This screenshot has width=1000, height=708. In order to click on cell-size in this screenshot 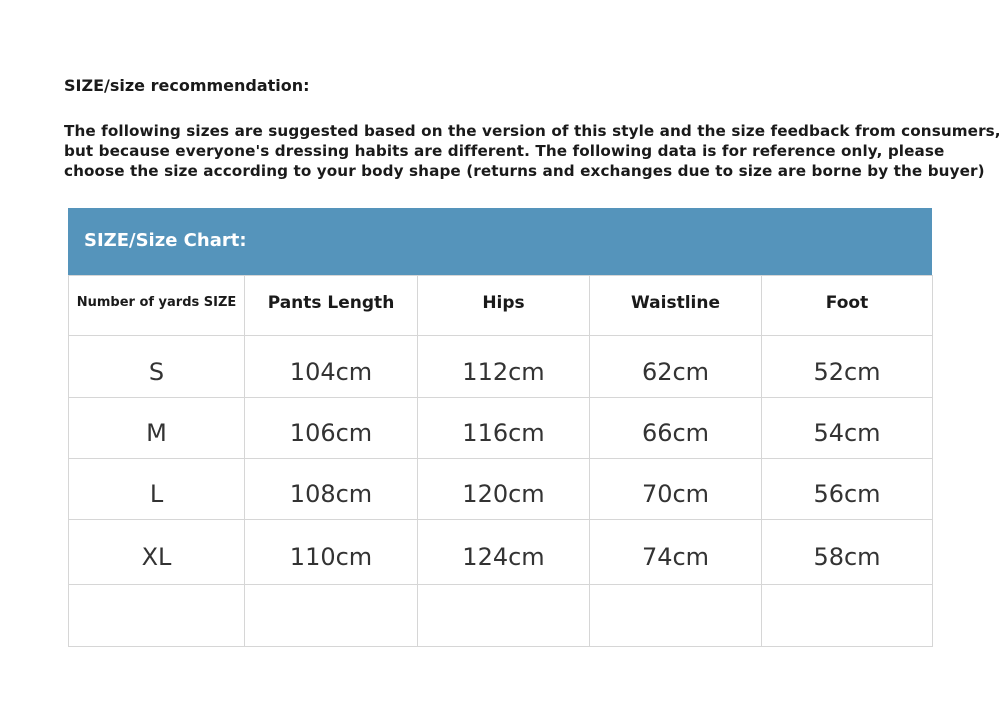, I will do `click(156, 615)`.